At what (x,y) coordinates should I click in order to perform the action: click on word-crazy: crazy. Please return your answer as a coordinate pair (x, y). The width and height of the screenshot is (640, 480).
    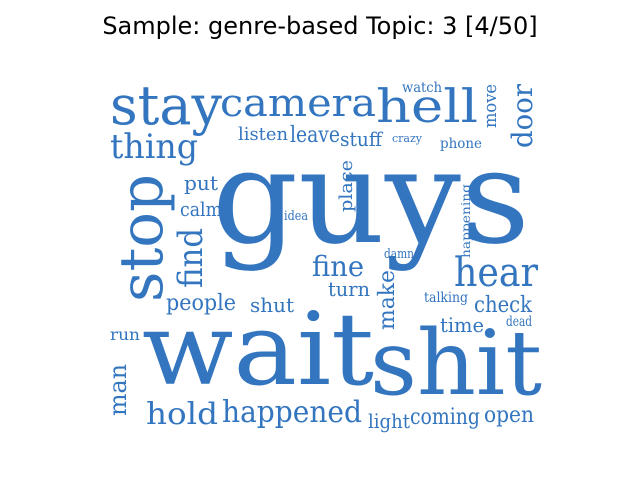
    Looking at the image, I should click on (407, 138).